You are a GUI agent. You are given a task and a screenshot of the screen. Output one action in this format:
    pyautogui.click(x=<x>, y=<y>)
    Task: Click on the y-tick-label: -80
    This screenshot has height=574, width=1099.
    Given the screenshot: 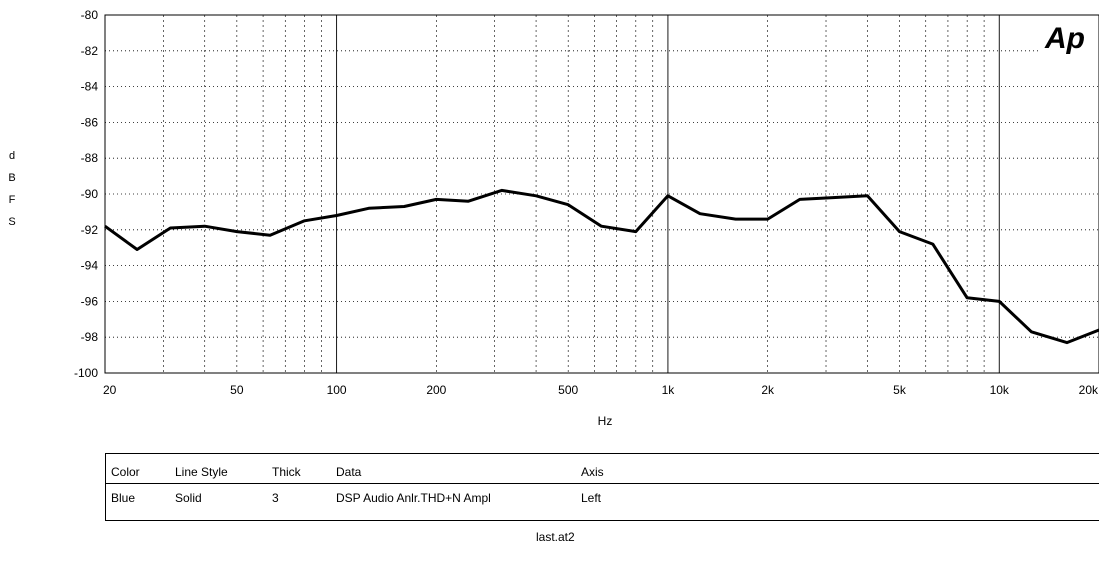 What is the action you would take?
    pyautogui.click(x=90, y=15)
    